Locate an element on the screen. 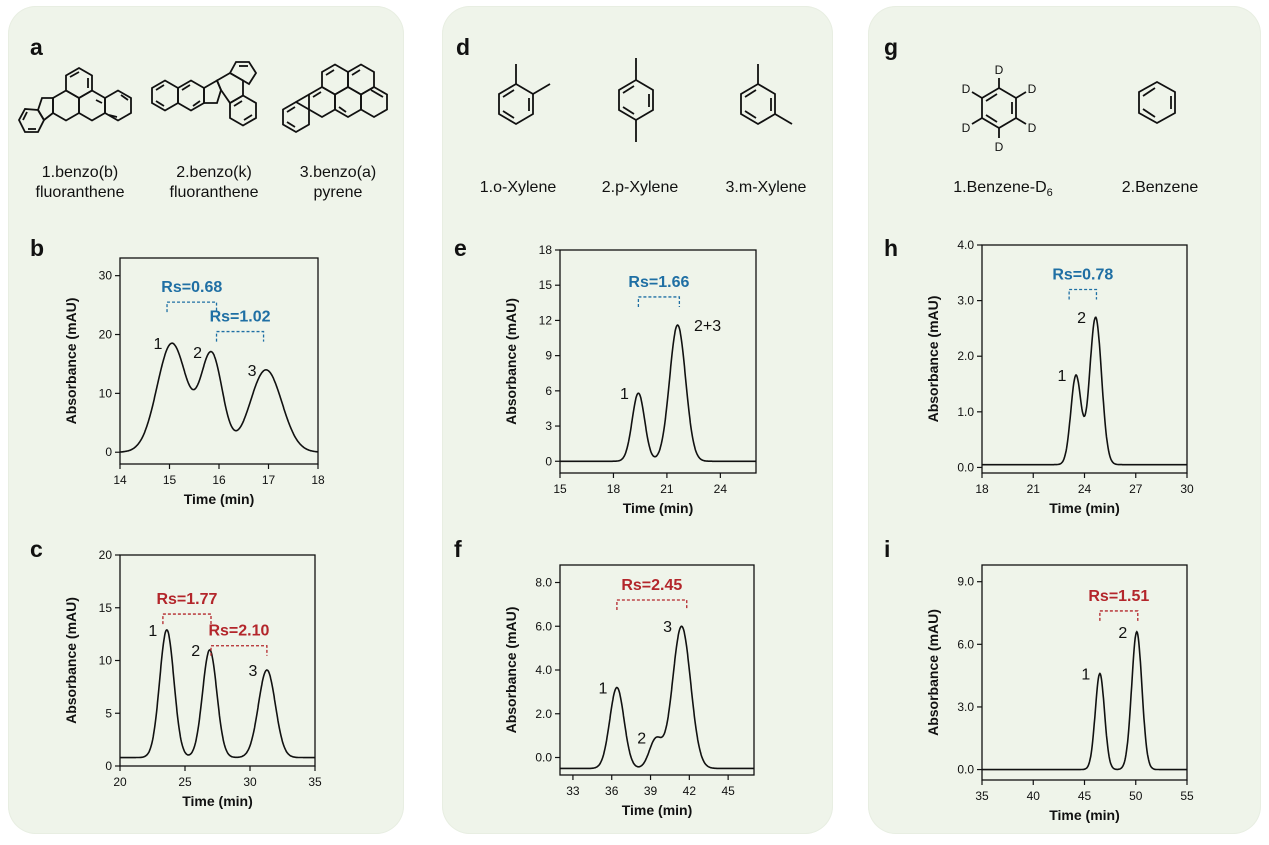  panel-letter-d: d is located at coordinates (463, 47).